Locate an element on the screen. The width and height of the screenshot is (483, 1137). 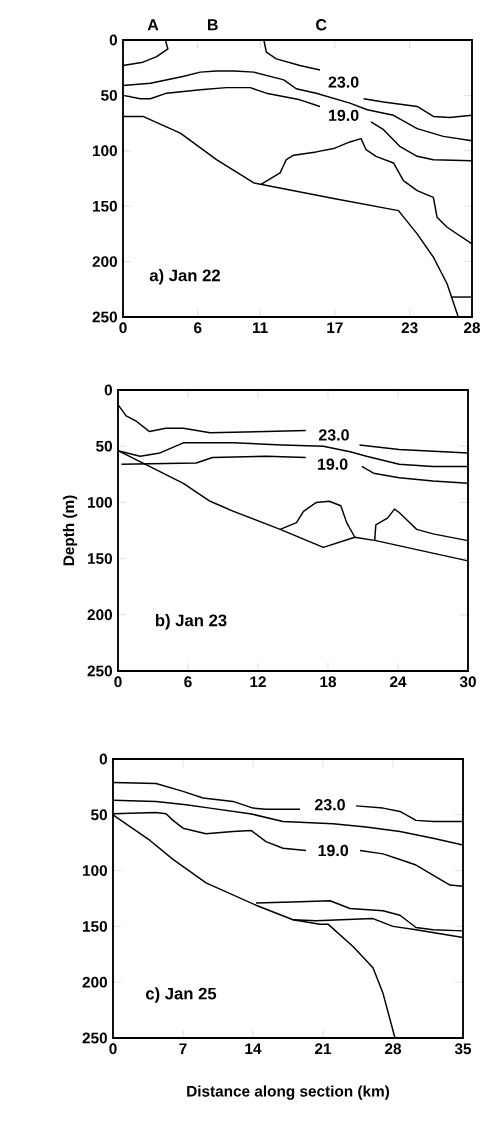
text: b) Jan 23 is located at coordinates (191, 622).